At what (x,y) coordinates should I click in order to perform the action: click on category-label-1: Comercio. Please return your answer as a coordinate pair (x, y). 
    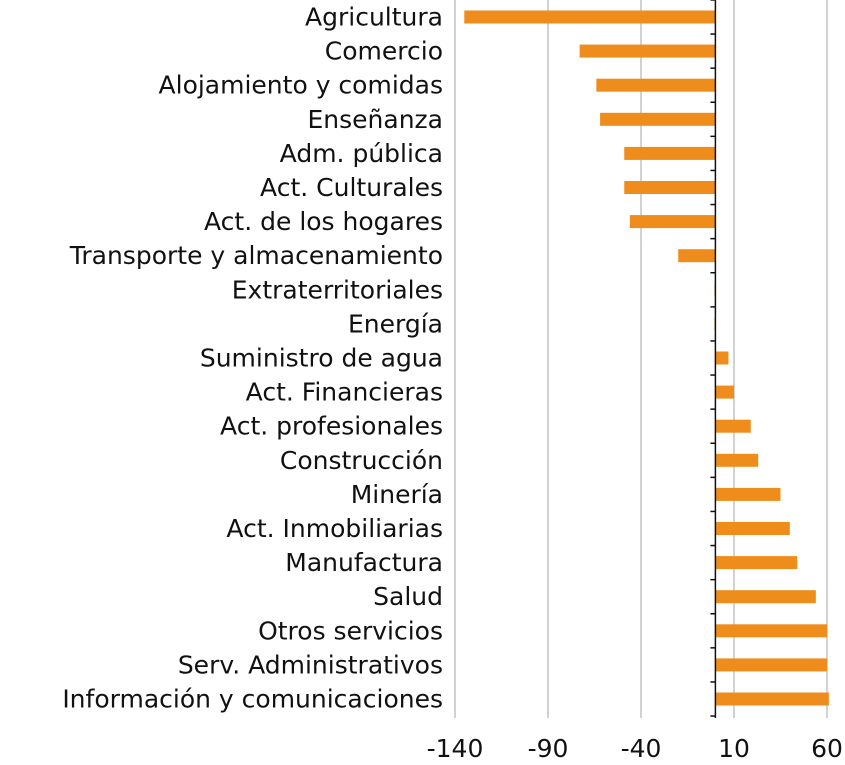
    Looking at the image, I should click on (384, 51).